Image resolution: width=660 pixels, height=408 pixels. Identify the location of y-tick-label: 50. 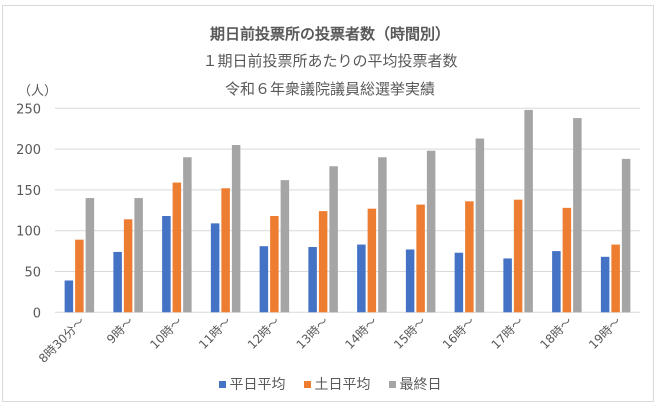
(32, 273).